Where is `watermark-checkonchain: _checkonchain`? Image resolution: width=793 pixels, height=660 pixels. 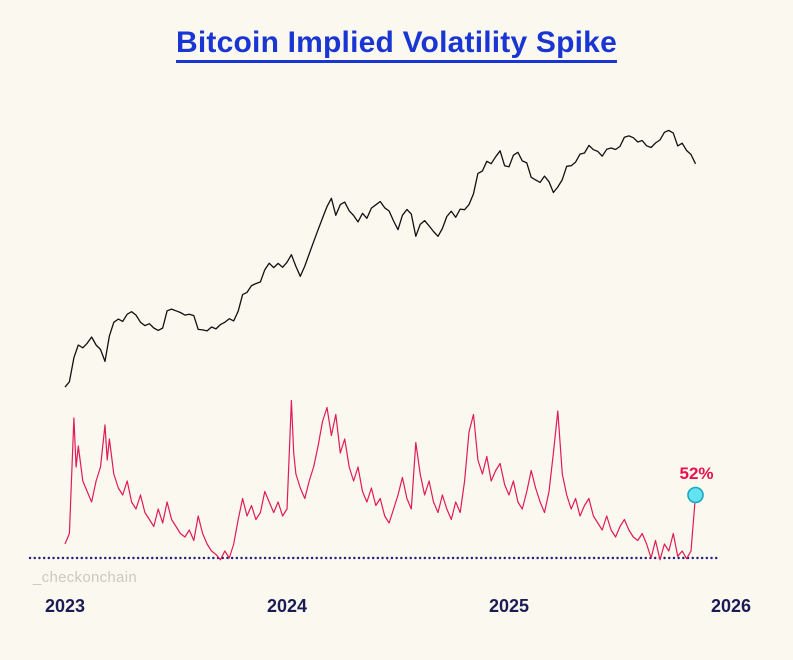
watermark-checkonchain: _checkonchain is located at coordinates (85, 577).